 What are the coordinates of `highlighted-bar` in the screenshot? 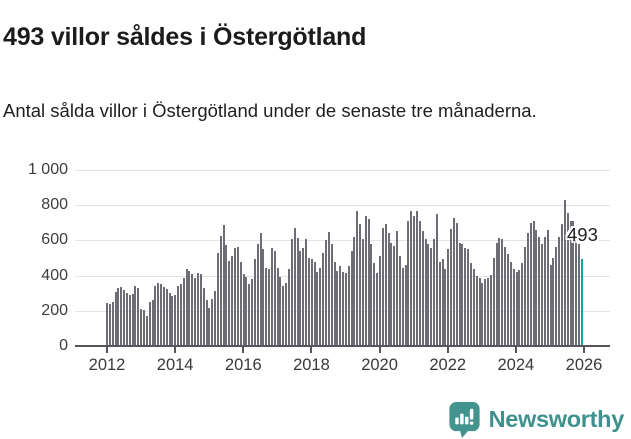 It's located at (581, 302).